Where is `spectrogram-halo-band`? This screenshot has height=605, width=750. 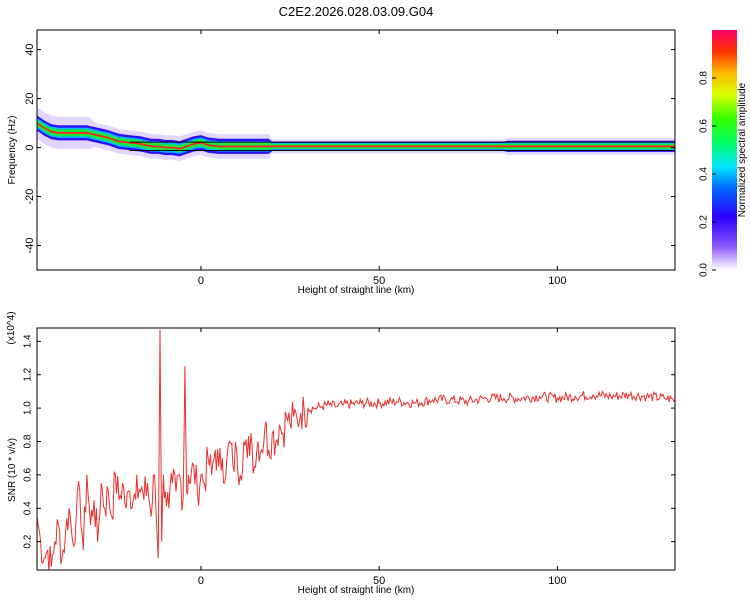 spectrogram-halo-band is located at coordinates (356, 134).